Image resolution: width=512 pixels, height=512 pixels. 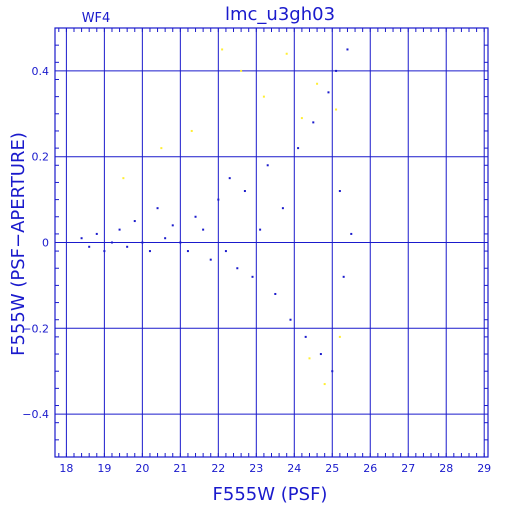 What do you see at coordinates (41, 71) in the screenshot?
I see `y-tick-label: 0.4` at bounding box center [41, 71].